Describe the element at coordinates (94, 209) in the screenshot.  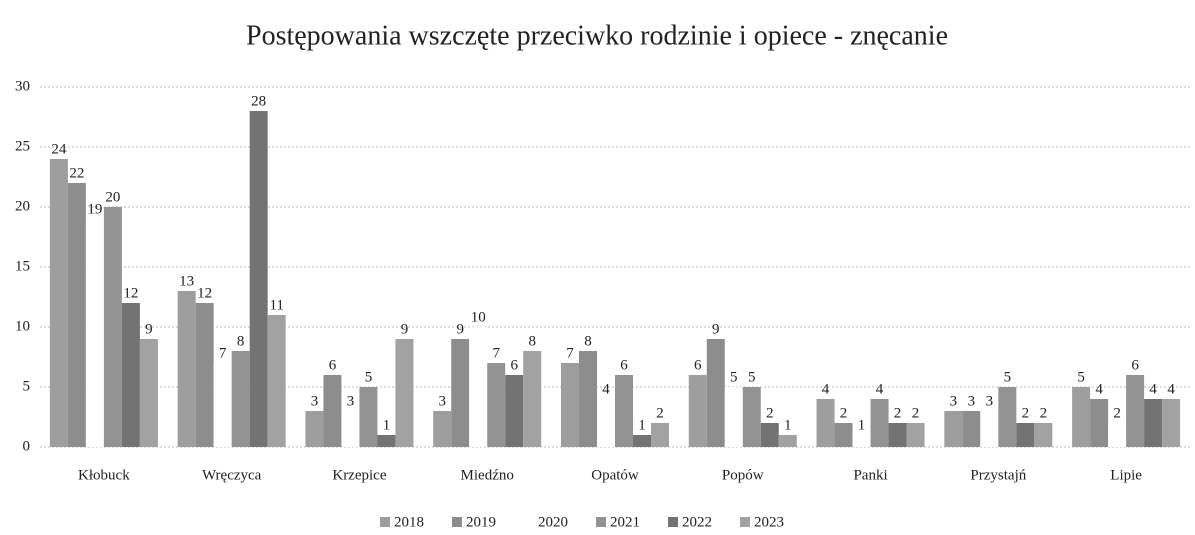
I see `data-label: 19` at that location.